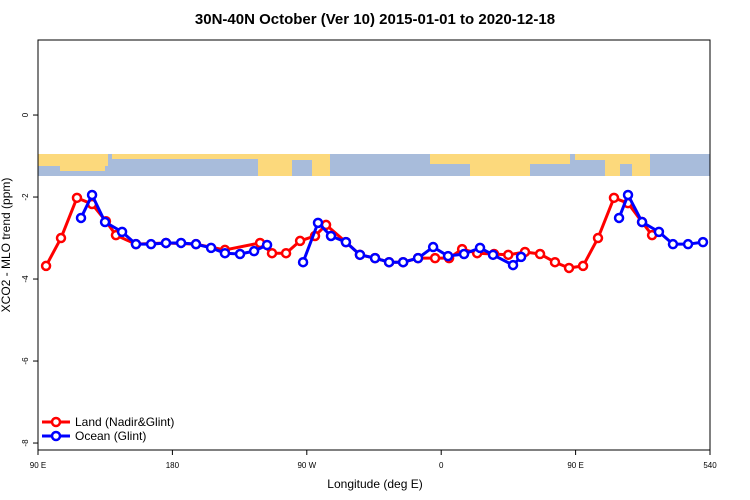 This screenshot has height=500, width=750. What do you see at coordinates (25, 114) in the screenshot?
I see `y-tick-label: 0` at bounding box center [25, 114].